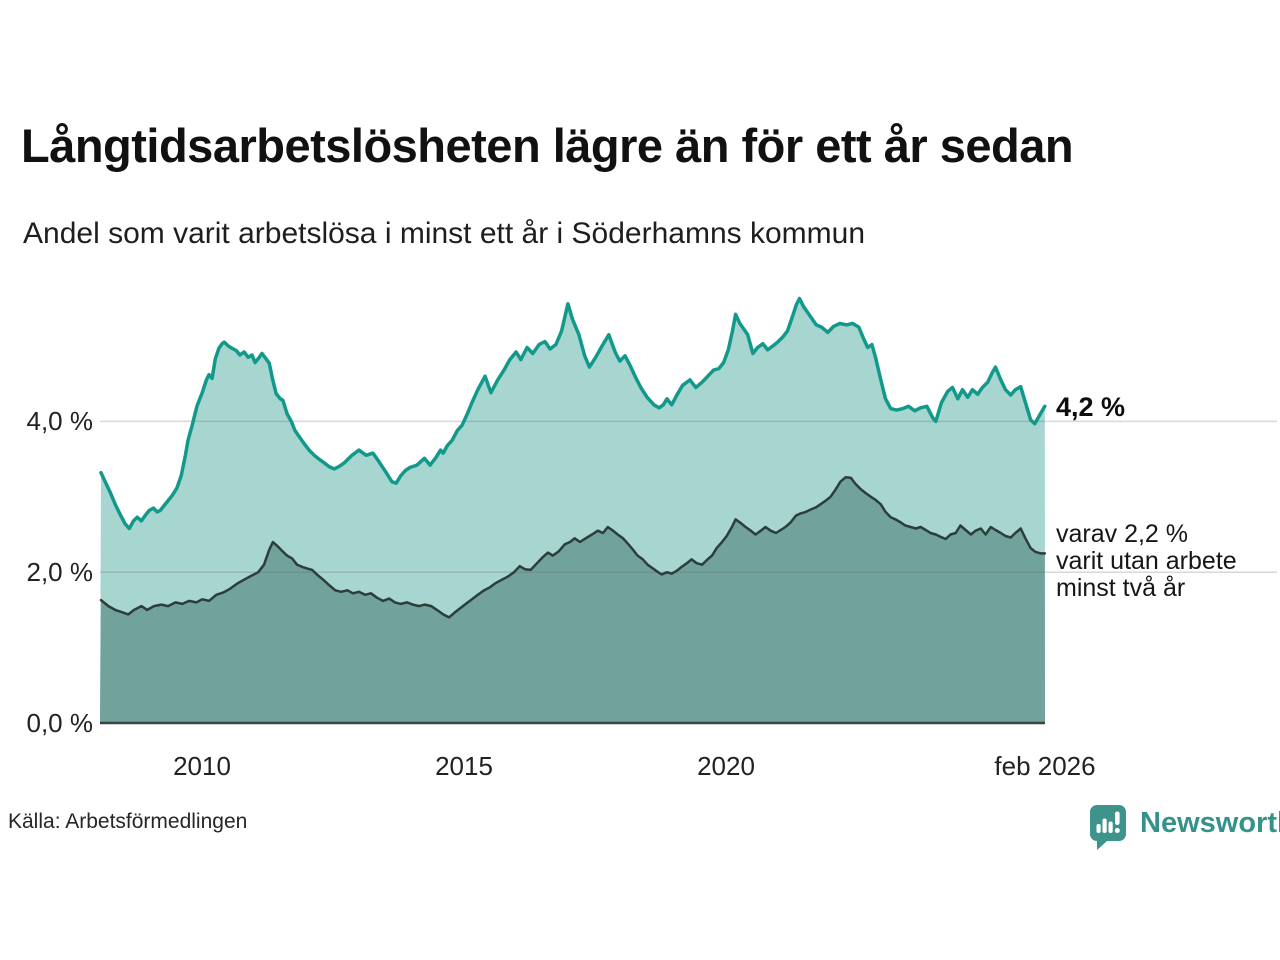  What do you see at coordinates (1117, 818) in the screenshot?
I see `exclamation-bar` at bounding box center [1117, 818].